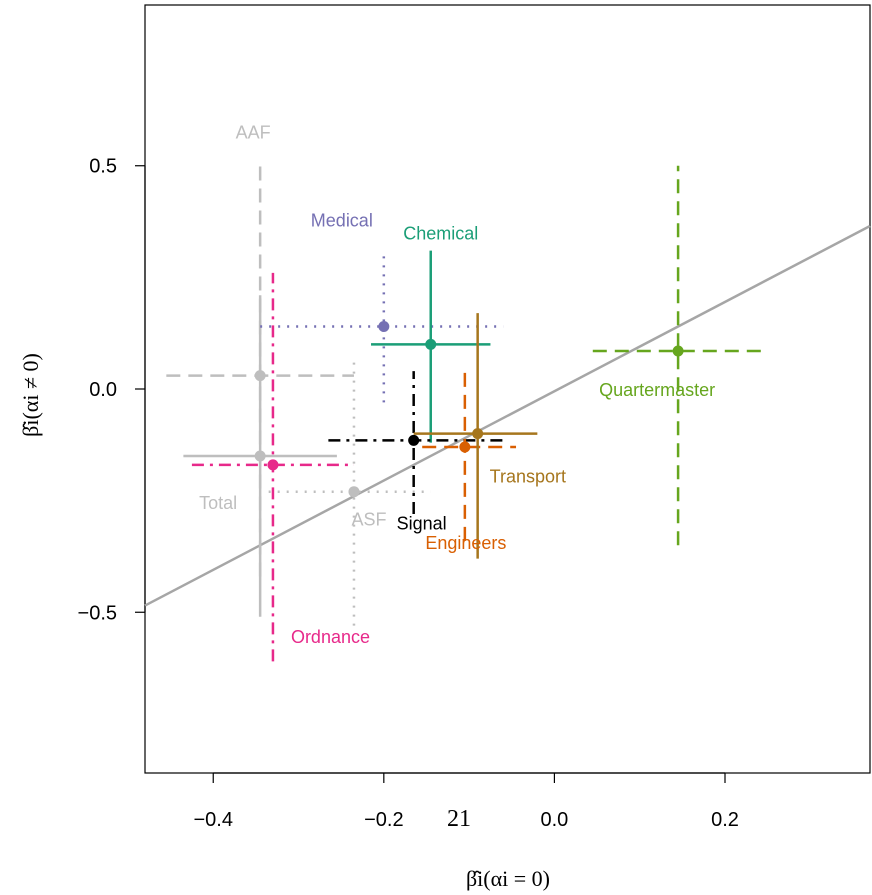 This screenshot has height=895, width=872. Describe the element at coordinates (725, 820) in the screenshot. I see `x-tick-label: 0.2` at that location.